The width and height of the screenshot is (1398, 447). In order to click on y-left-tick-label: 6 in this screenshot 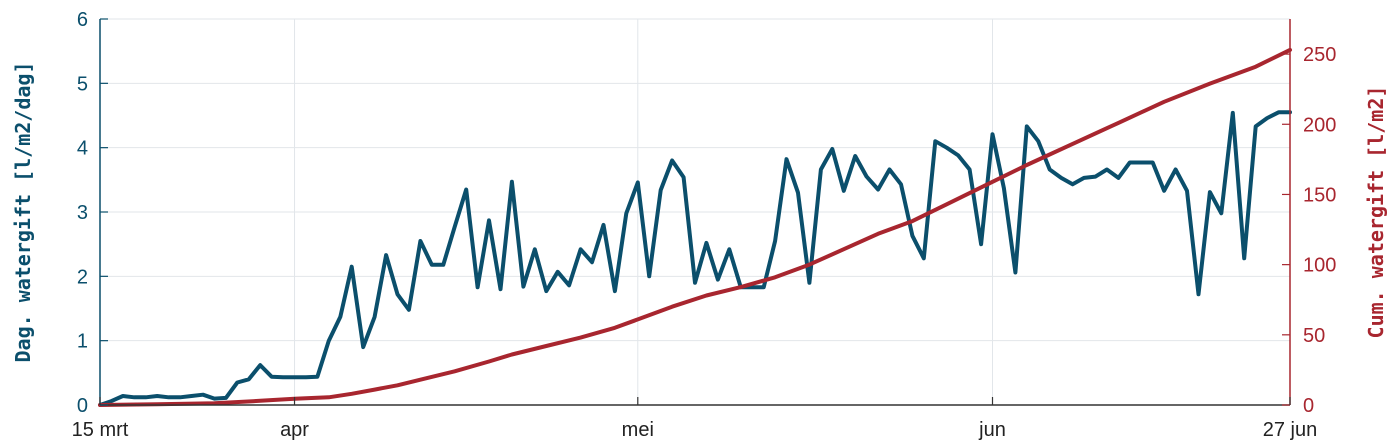, I will do `click(82, 20)`.